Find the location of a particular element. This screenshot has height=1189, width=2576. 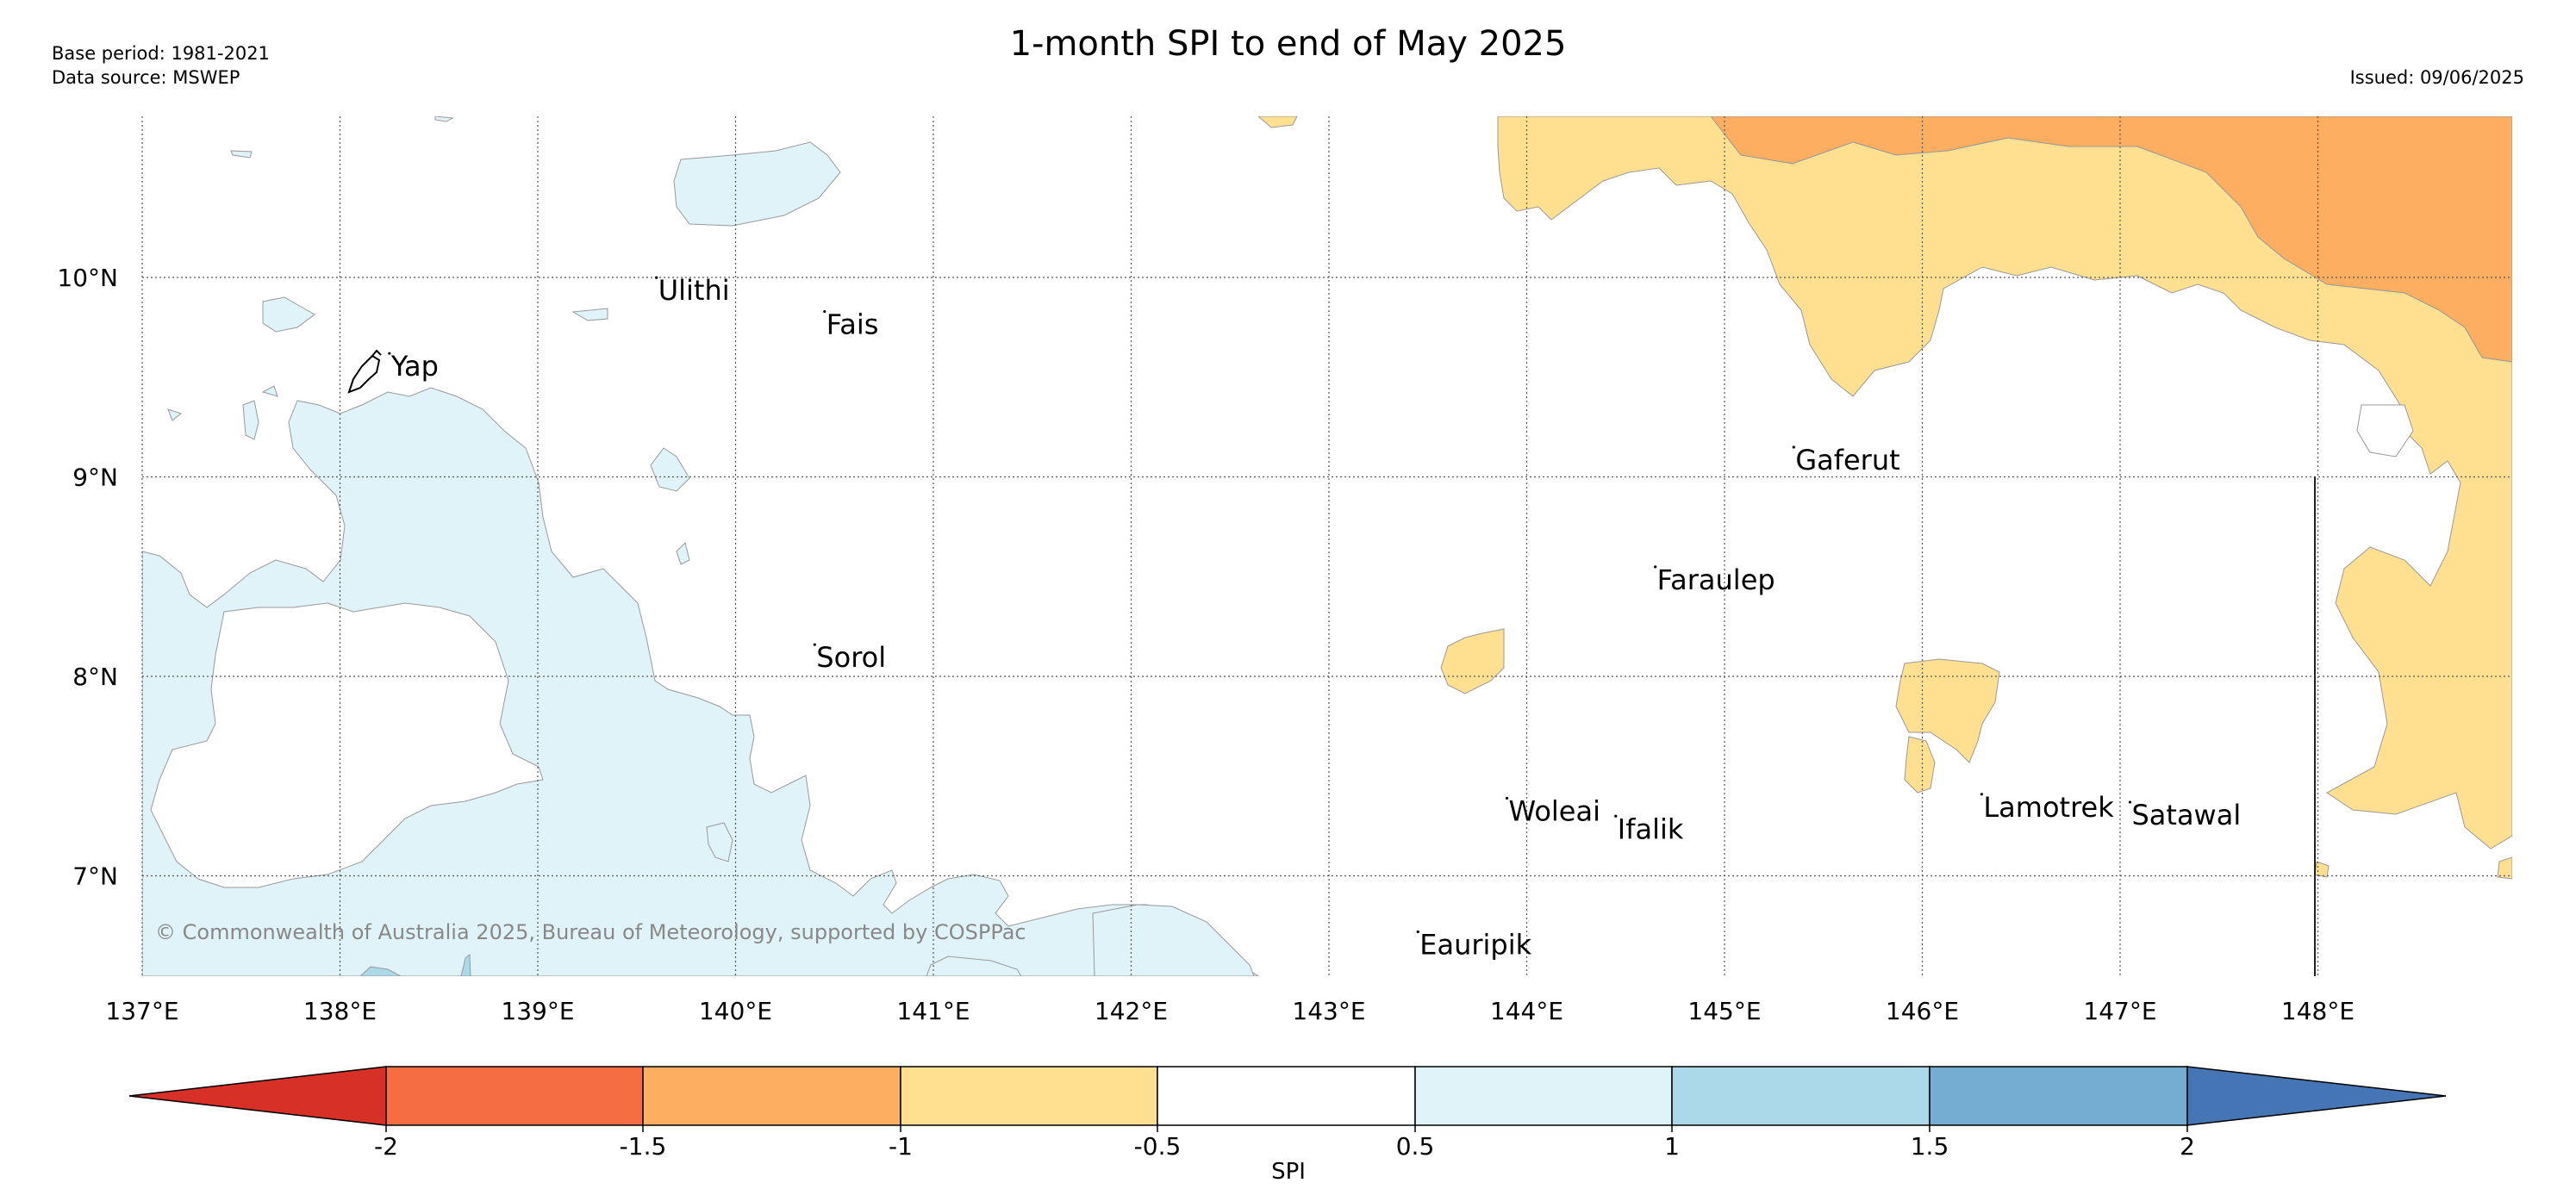

lon-tick-label: 138°E is located at coordinates (340, 1011).